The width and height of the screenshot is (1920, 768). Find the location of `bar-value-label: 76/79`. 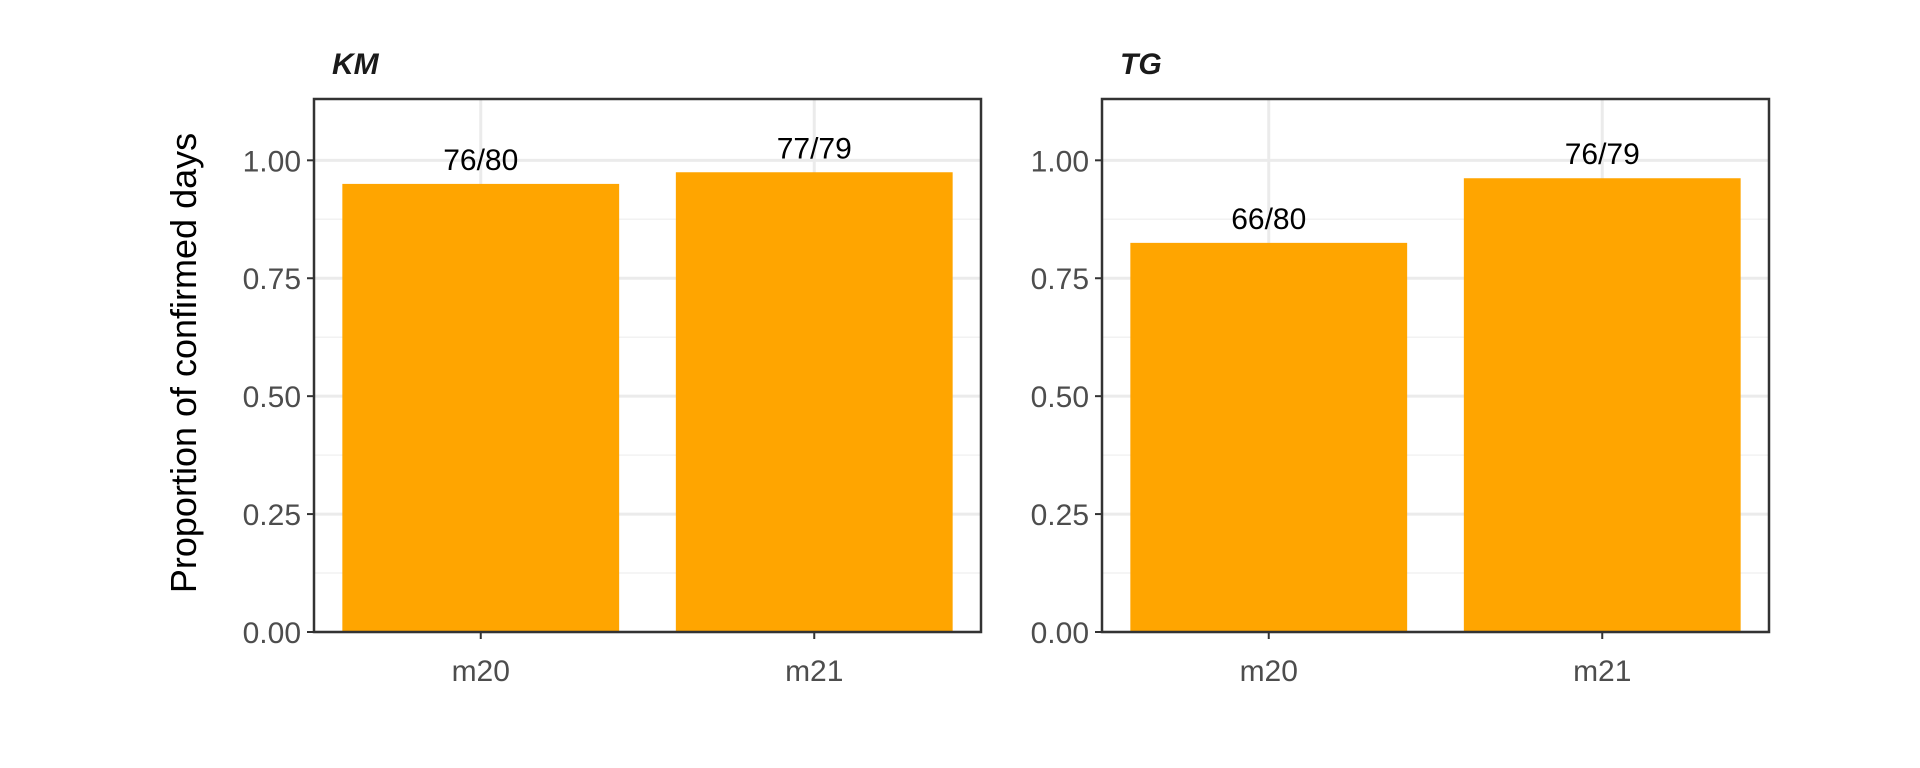

bar-value-label: 76/79 is located at coordinates (1602, 154).